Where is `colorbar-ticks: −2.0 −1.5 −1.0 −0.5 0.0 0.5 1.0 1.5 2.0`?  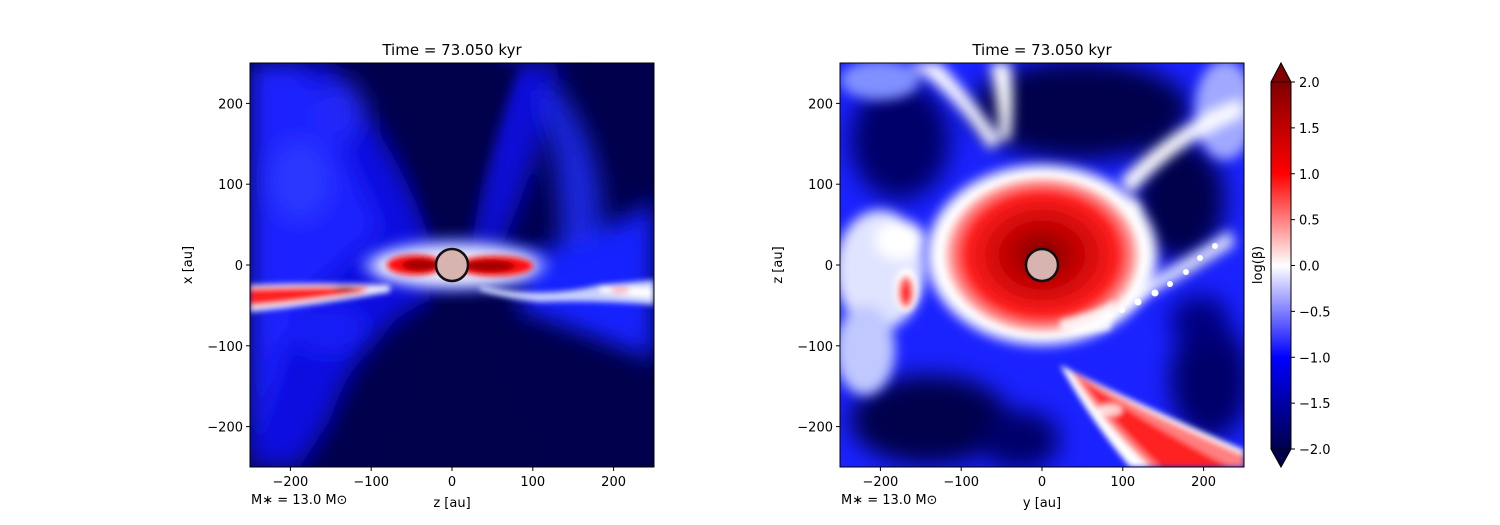
colorbar-ticks: −2.0 −1.5 −1.0 −0.5 0.0 0.5 1.0 1.5 2.0 is located at coordinates (1311, 267).